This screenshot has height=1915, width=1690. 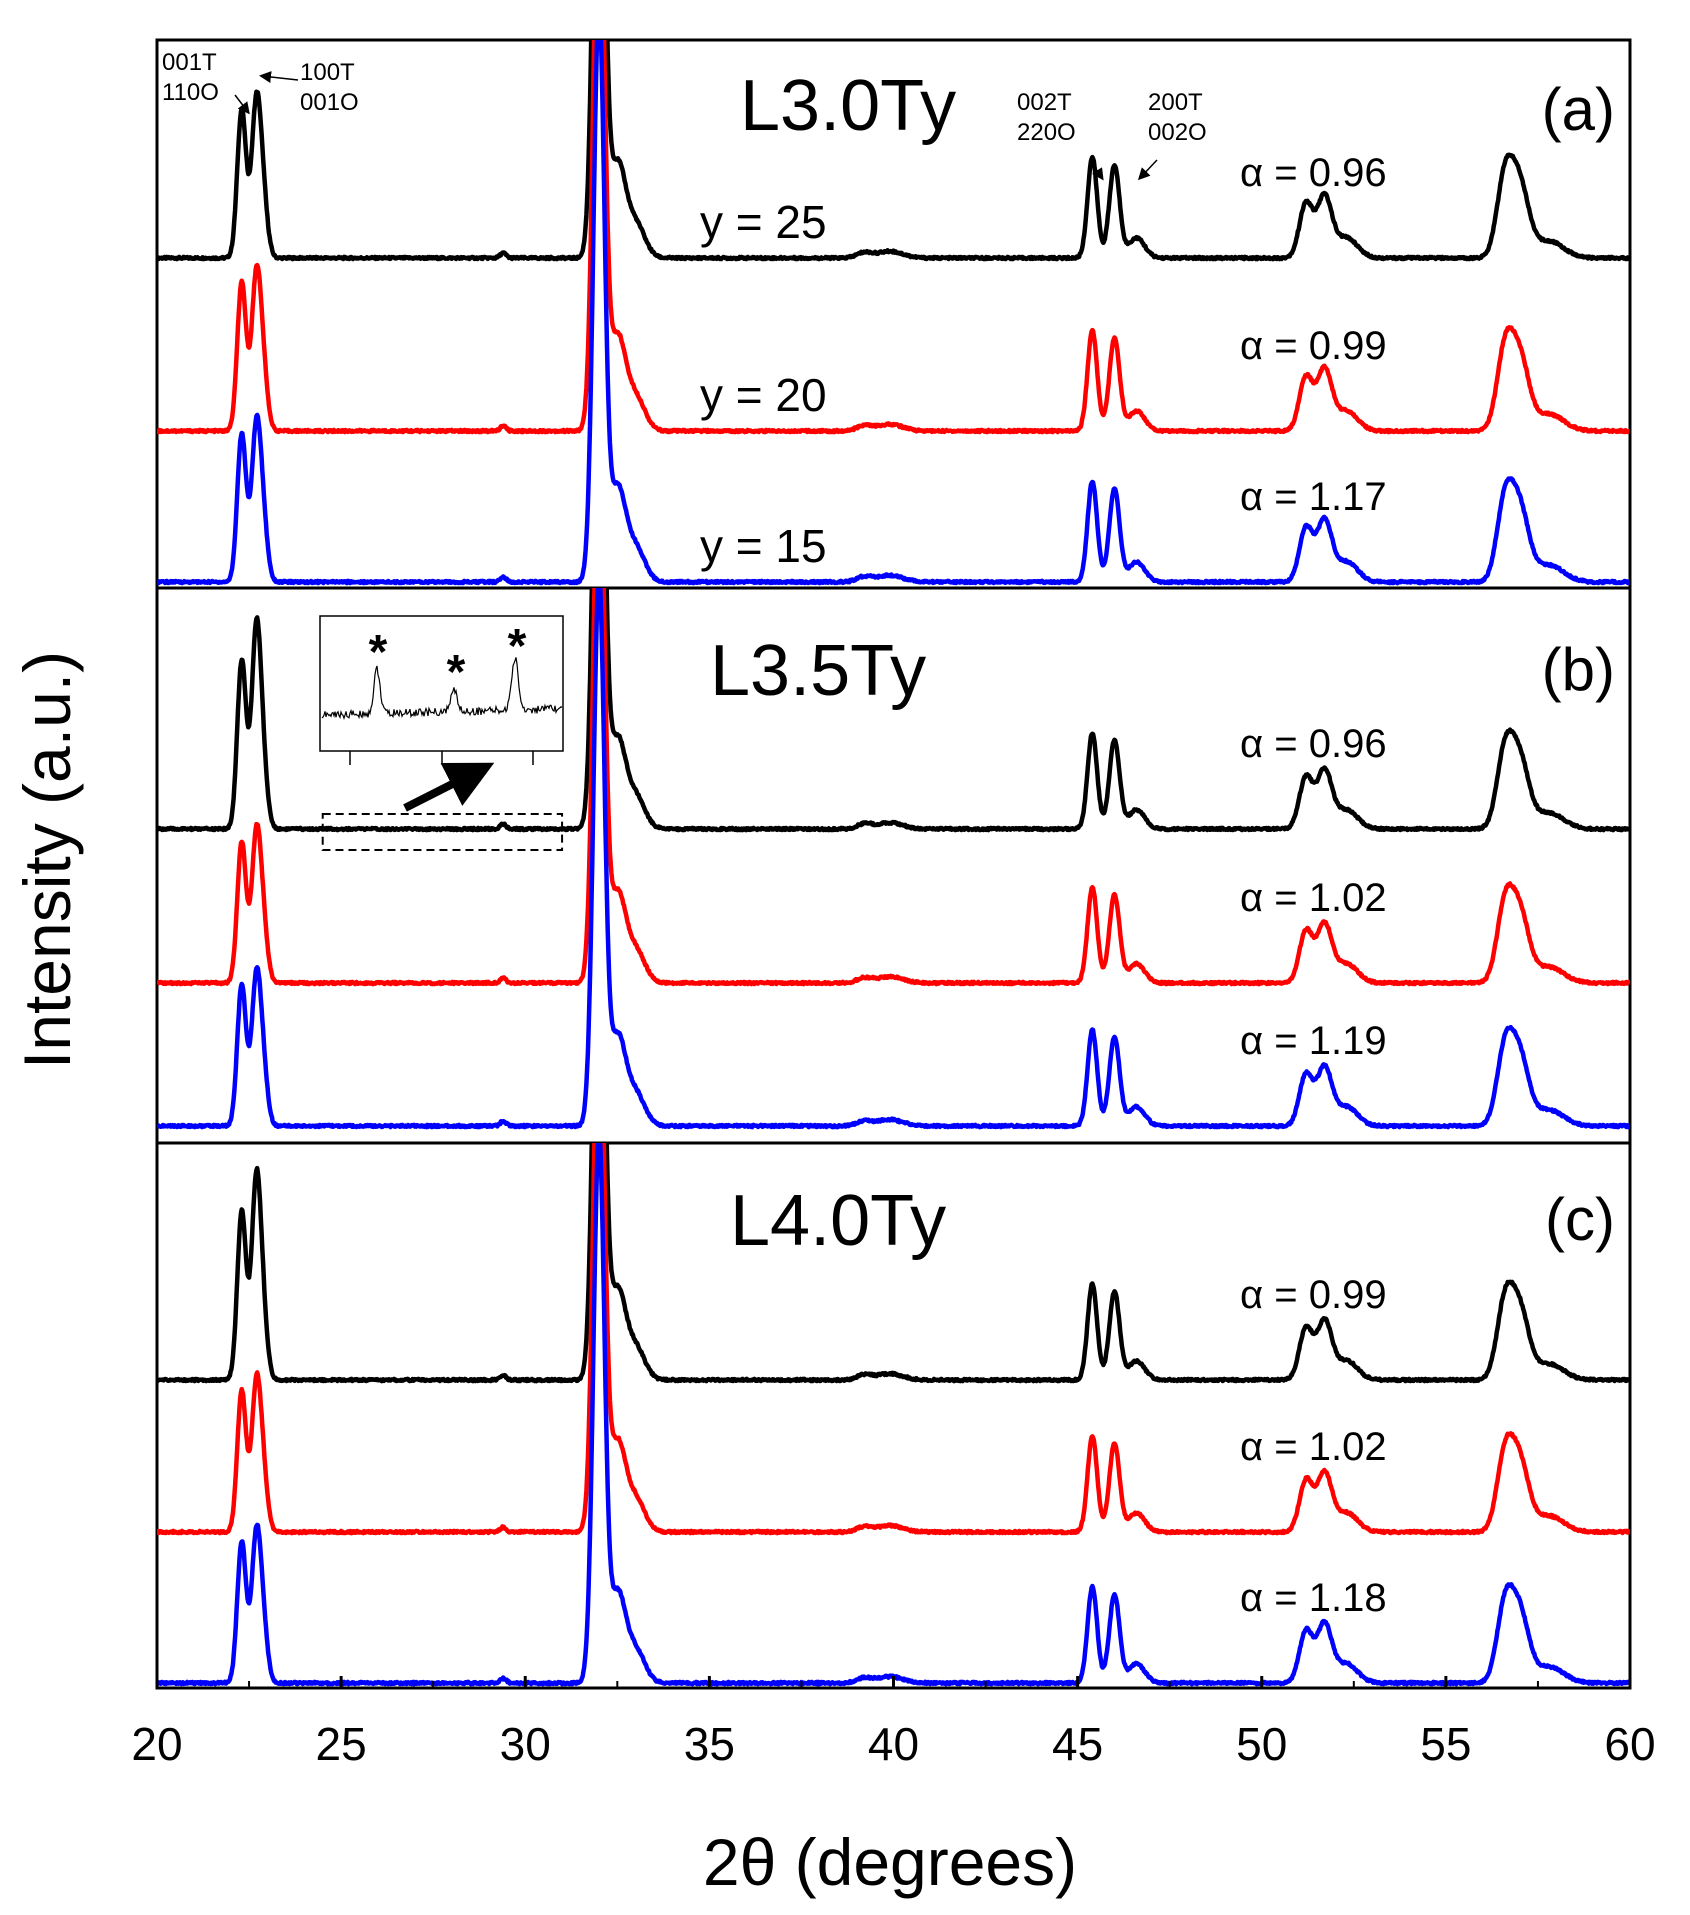 I want to click on alpha-label: α = 1.18, so click(x=1313, y=1598).